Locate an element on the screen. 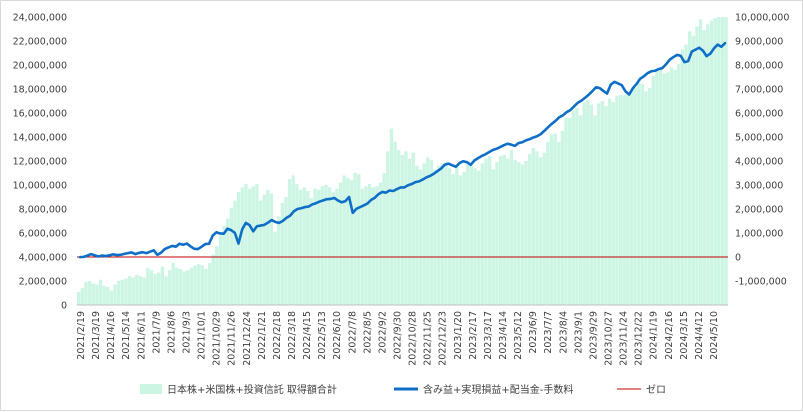  right-tick-label: 6,000,000 is located at coordinates (759, 114).